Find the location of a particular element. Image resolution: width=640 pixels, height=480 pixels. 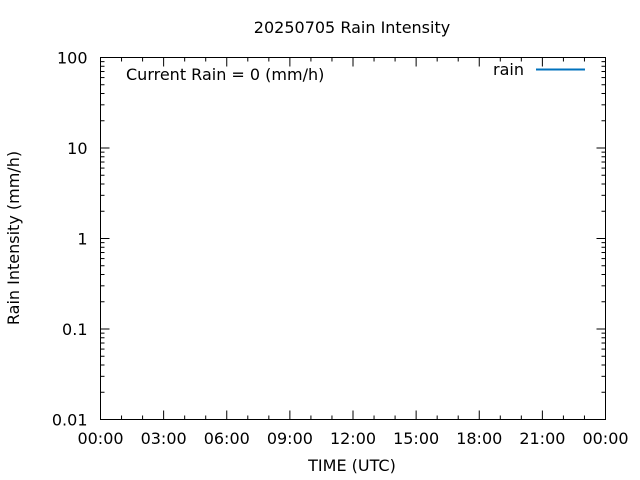

x-tick-label: 09:00 is located at coordinates (290, 438).